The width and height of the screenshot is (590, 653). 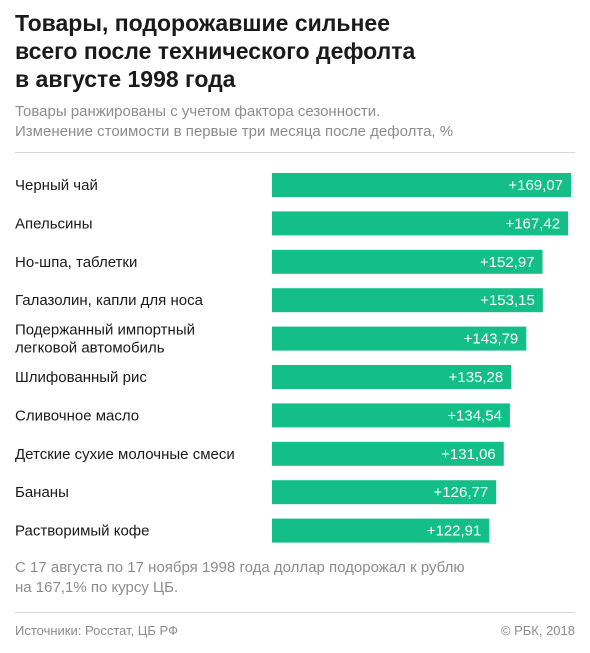 What do you see at coordinates (97, 587) in the screenshot?
I see `footnote-line: на 167,1% по курсу ЦБ.` at bounding box center [97, 587].